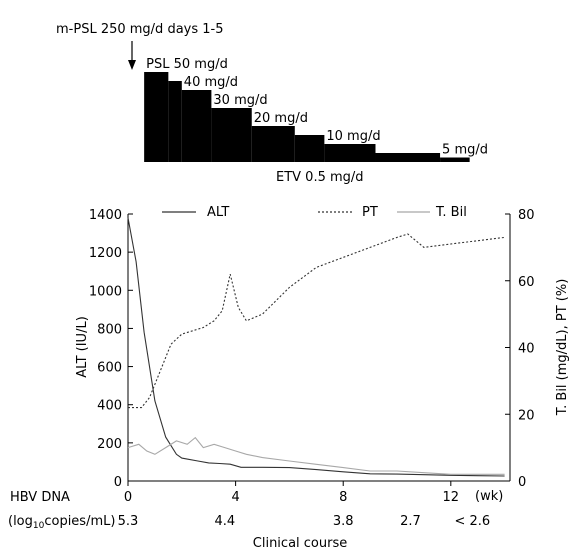 This screenshot has height=559, width=585. Describe the element at coordinates (109, 329) in the screenshot. I see `y-left-tick-label: 800` at that location.